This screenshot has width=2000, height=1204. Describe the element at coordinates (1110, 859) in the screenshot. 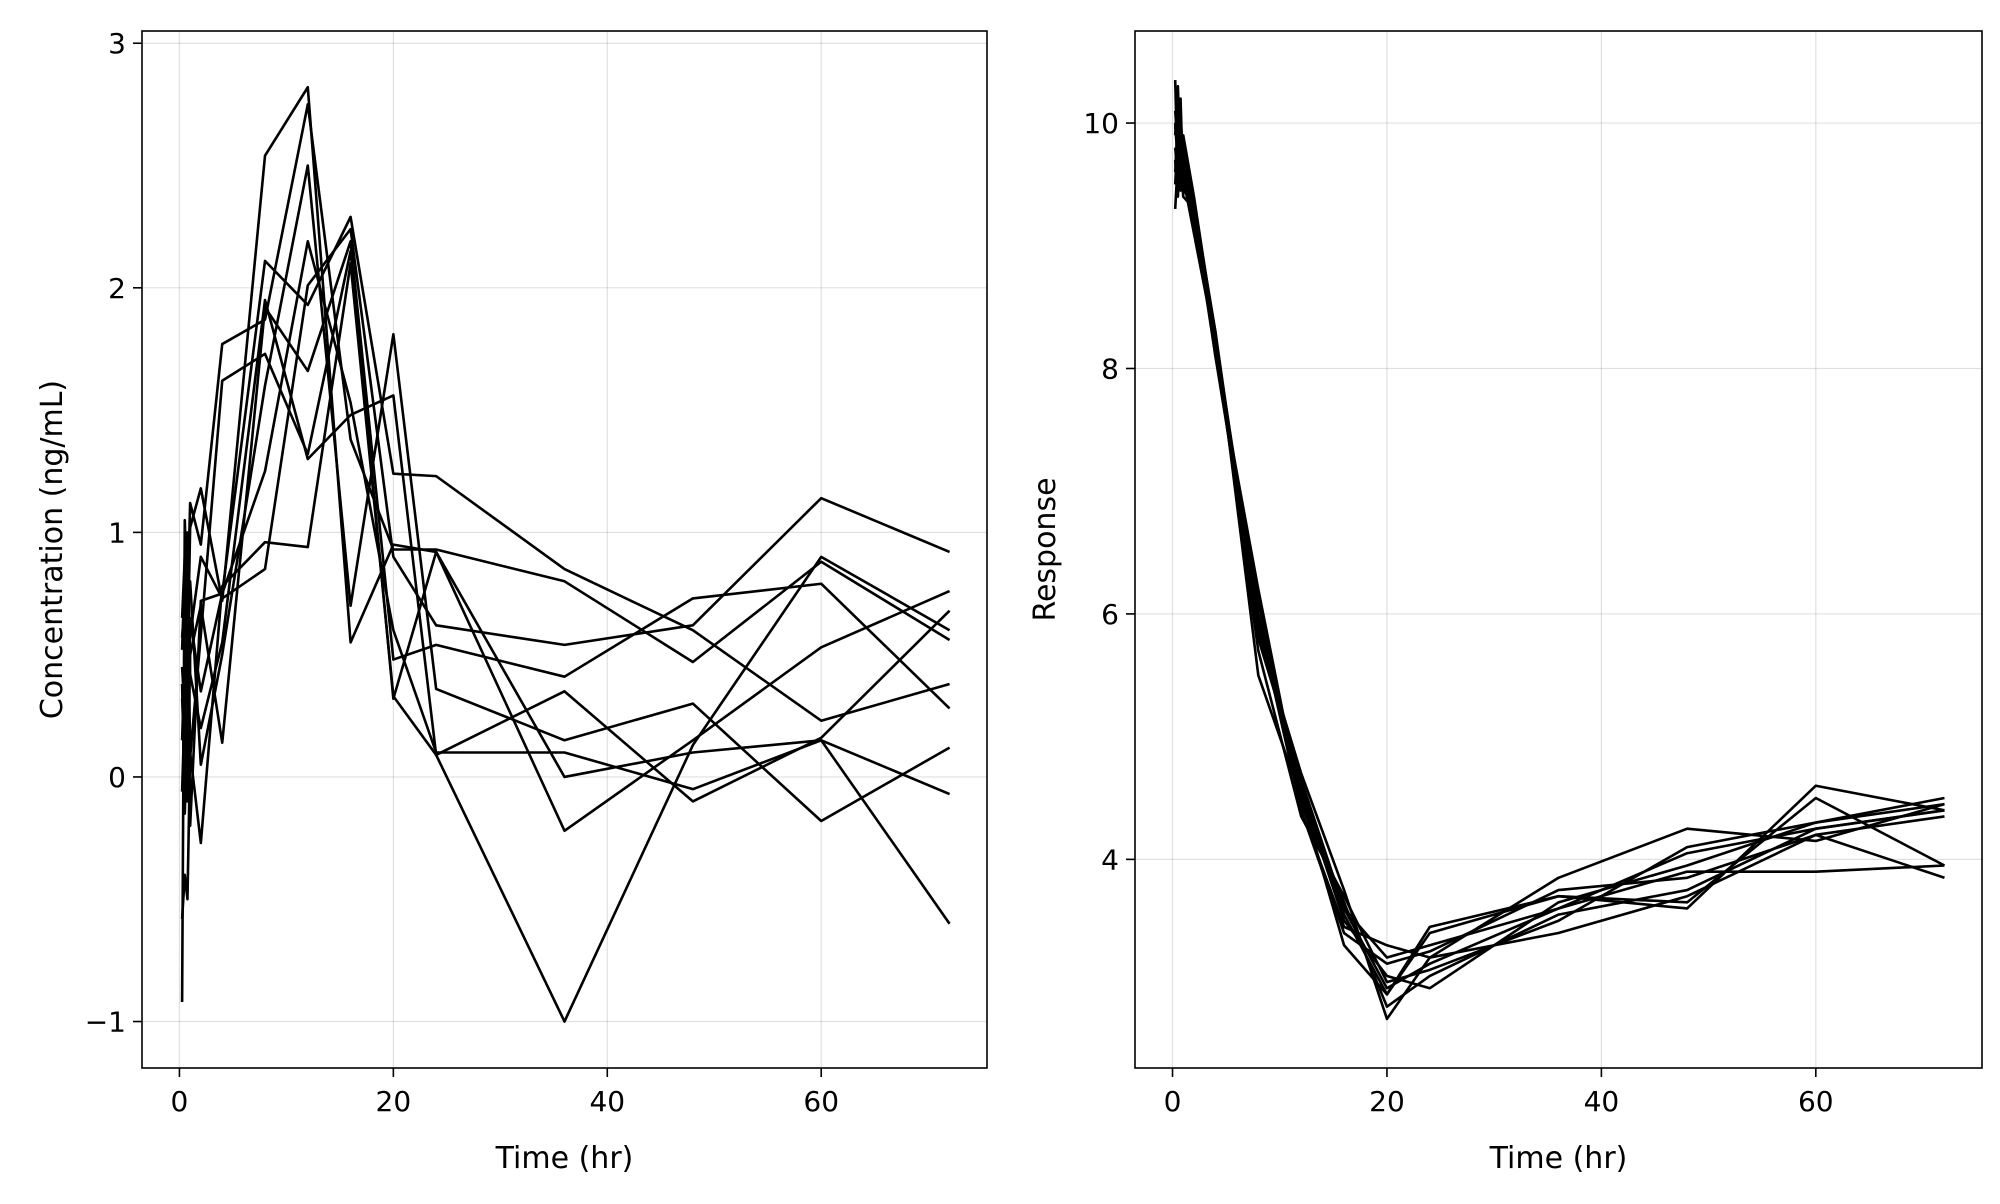

I see `y-tick-label: 4` at that location.